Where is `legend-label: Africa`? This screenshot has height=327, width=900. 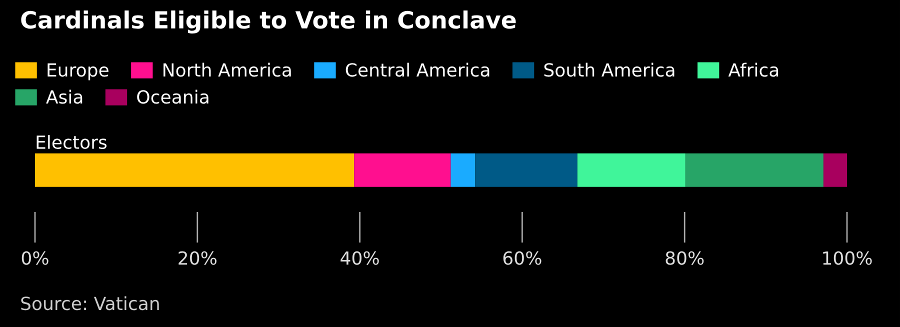
legend-label: Africa is located at coordinates (753, 69).